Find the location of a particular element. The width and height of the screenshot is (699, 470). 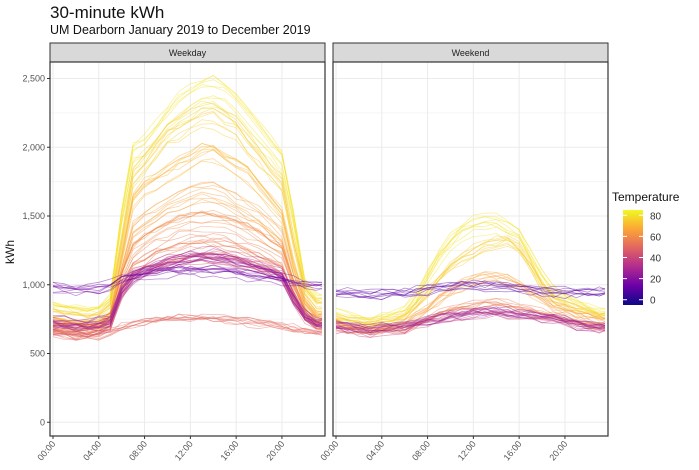

legend-colorbar is located at coordinates (633, 257).